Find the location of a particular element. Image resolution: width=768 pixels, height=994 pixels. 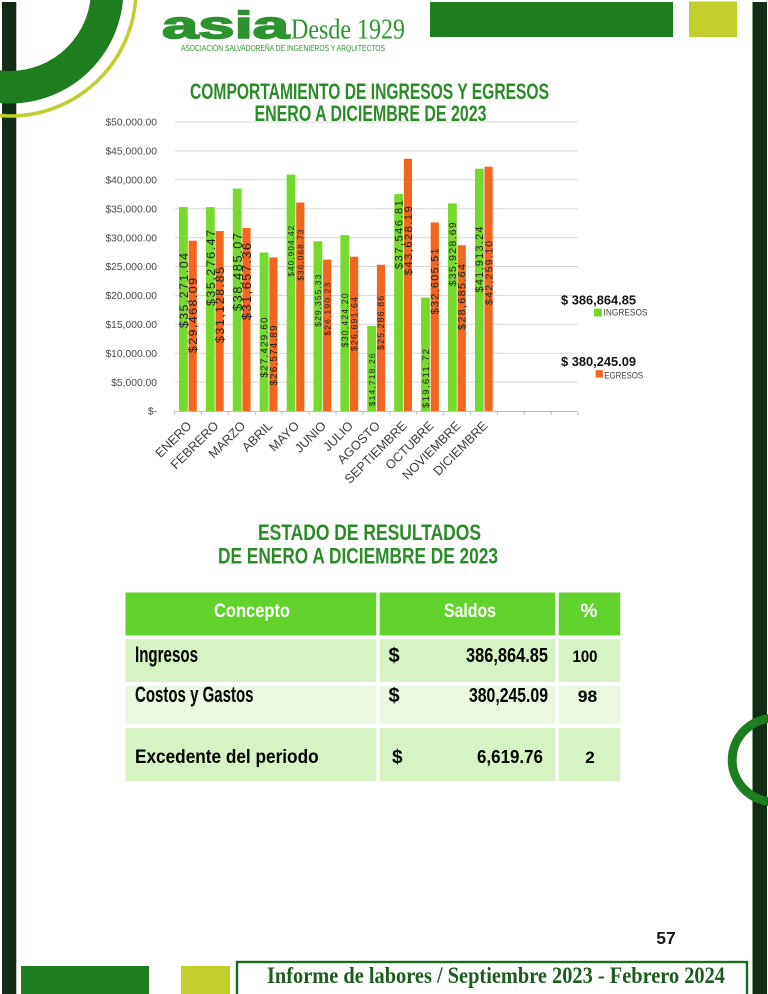

svg-text: $31,128.85 is located at coordinates (220, 305).